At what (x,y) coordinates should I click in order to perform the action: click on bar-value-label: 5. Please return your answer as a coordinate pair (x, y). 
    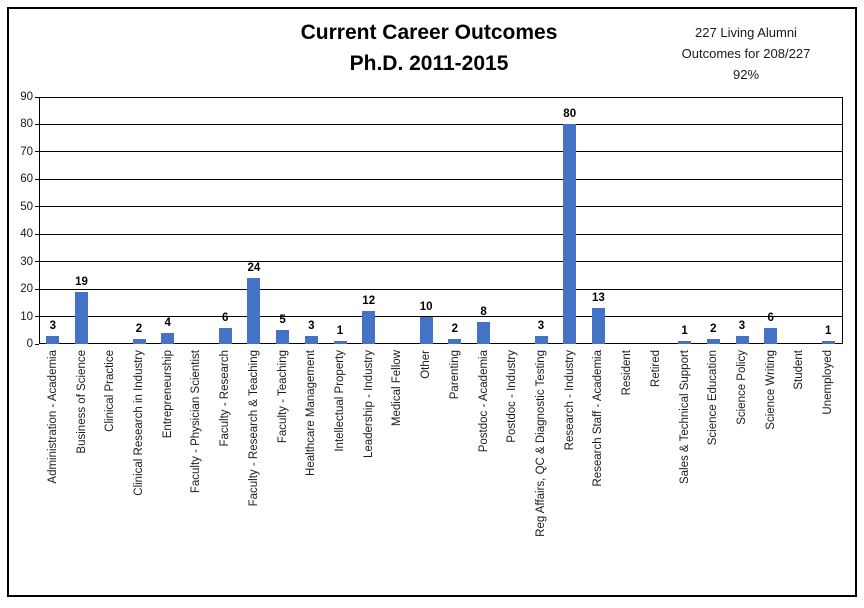
    Looking at the image, I should click on (282, 320).